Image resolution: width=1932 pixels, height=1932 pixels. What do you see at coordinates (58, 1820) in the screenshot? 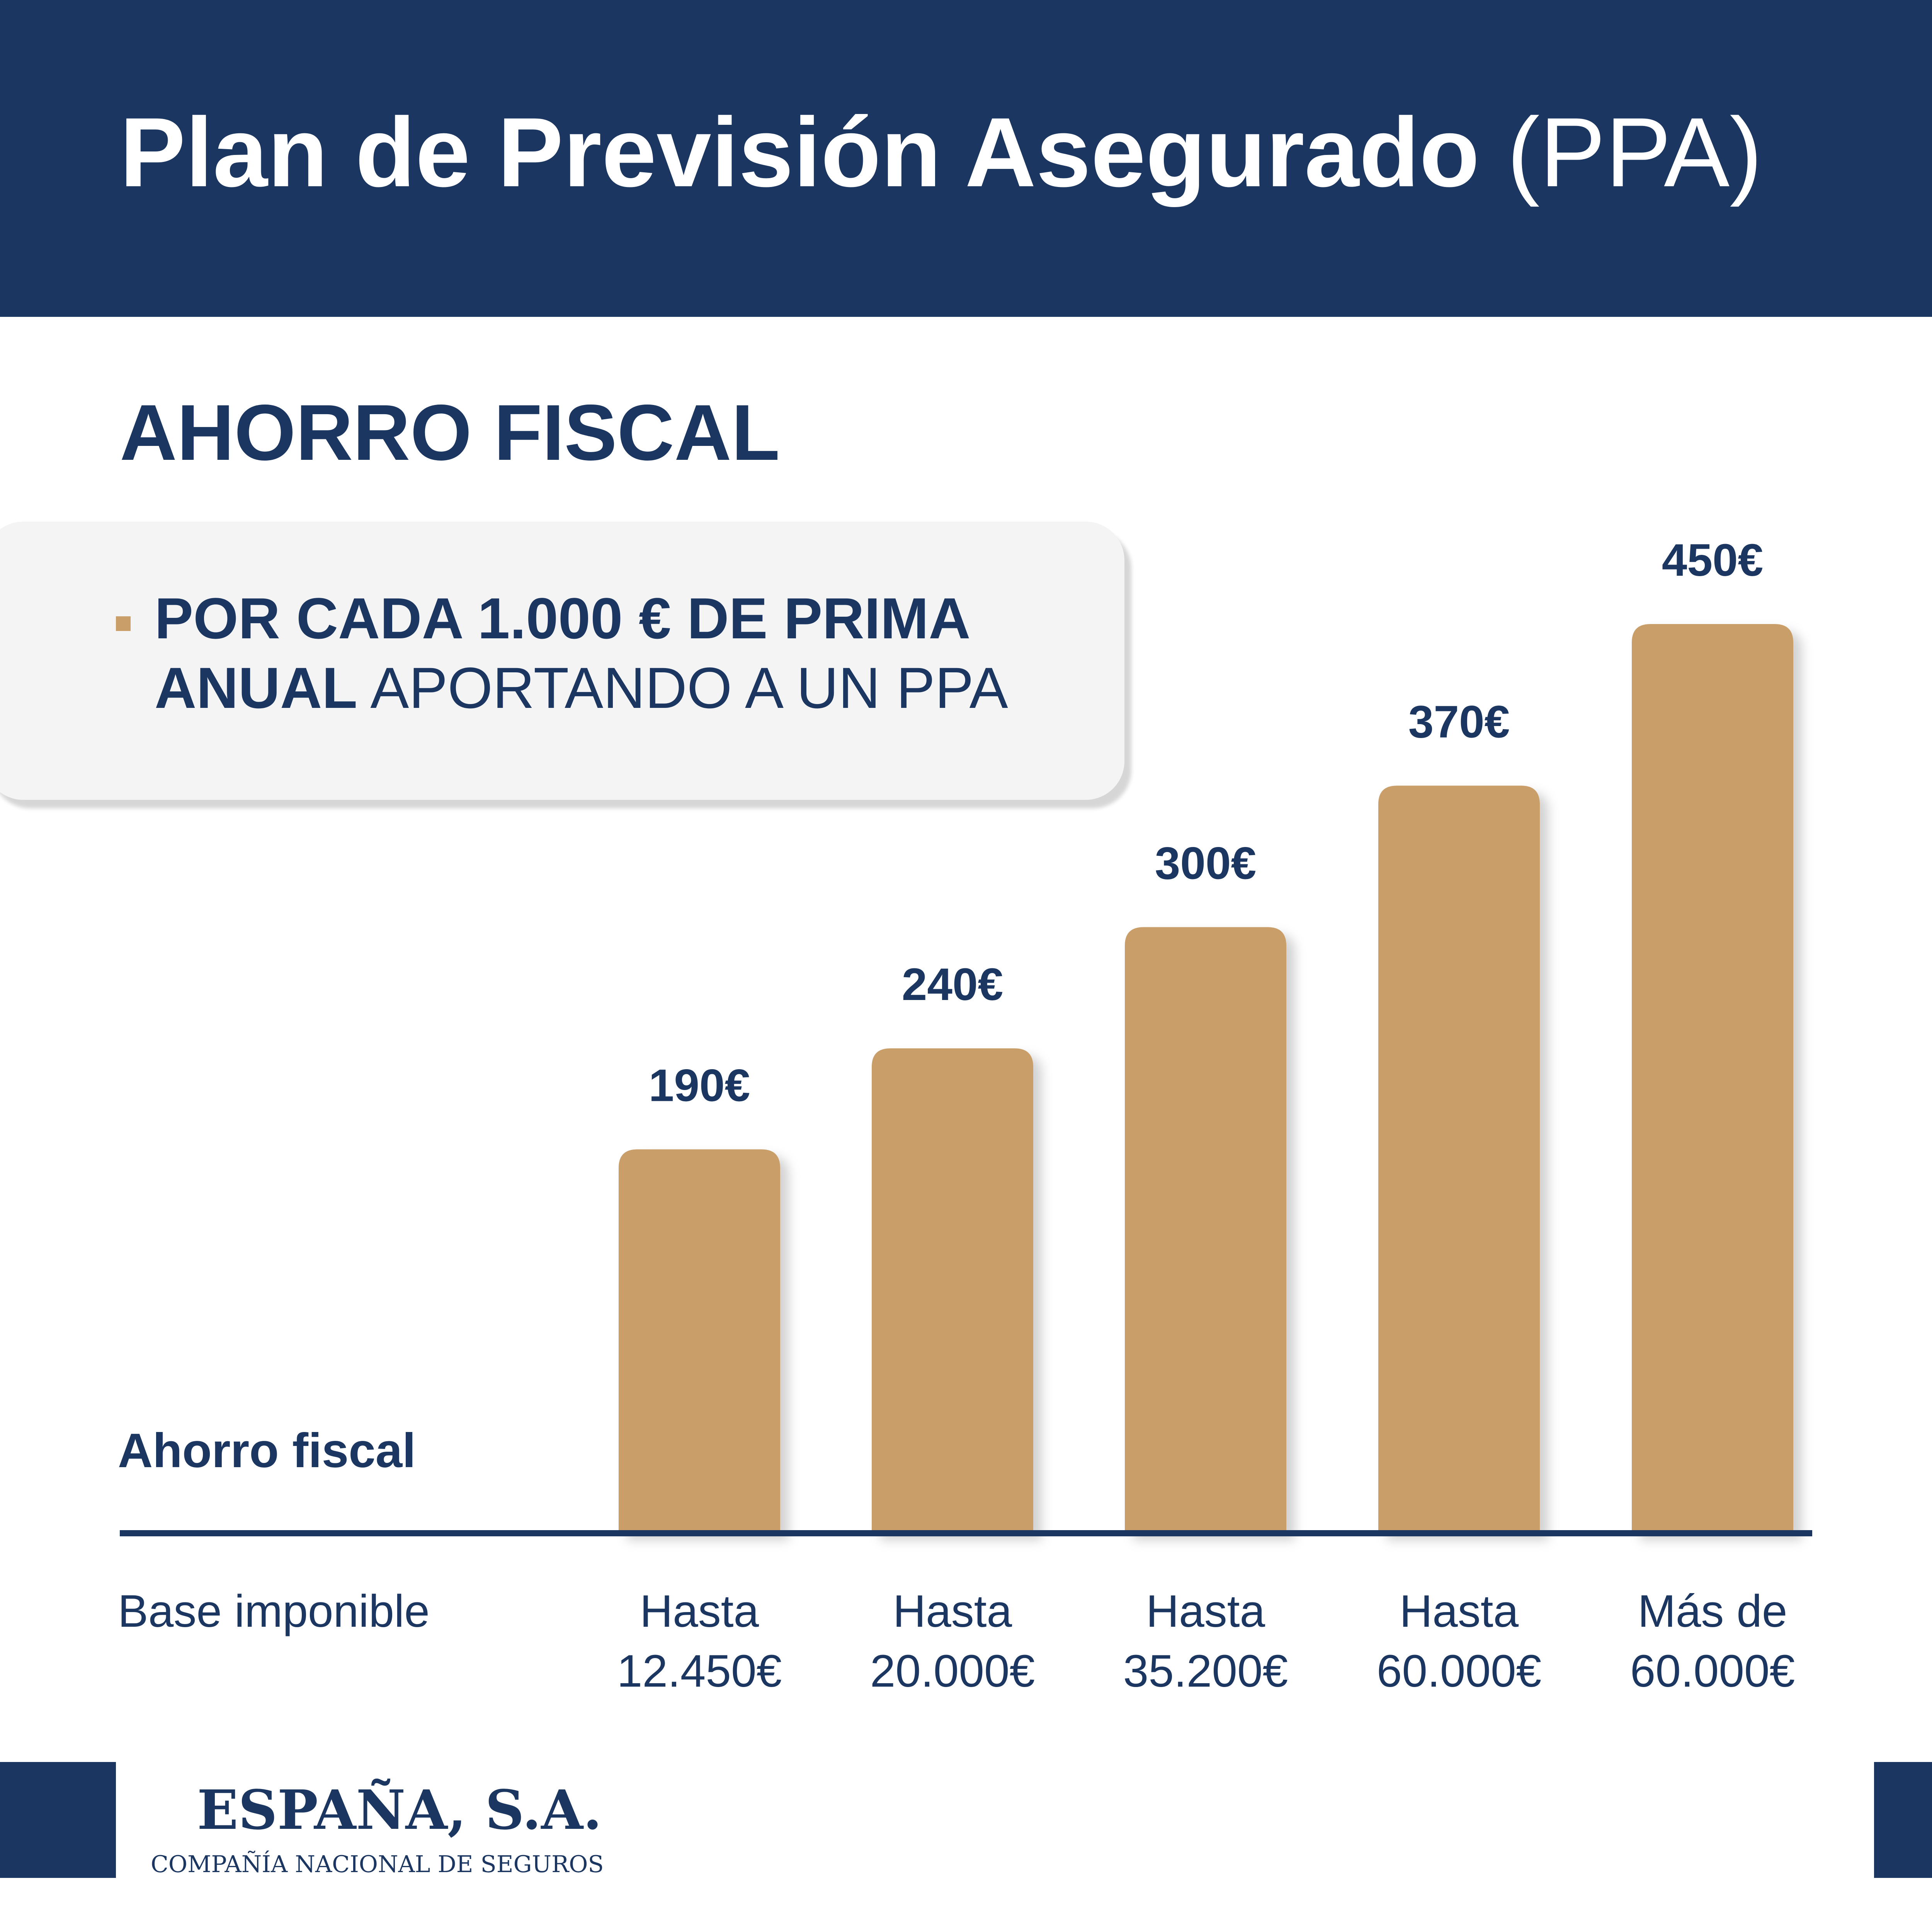
I see `footer-square-left` at bounding box center [58, 1820].